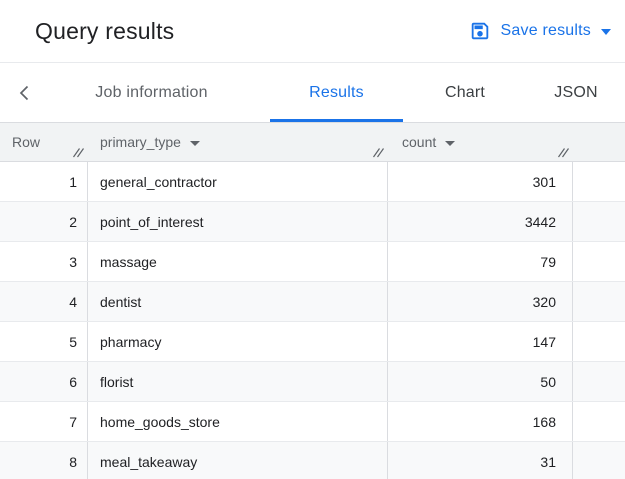 The image size is (625, 479). I want to click on column-label: Row, so click(26, 142).